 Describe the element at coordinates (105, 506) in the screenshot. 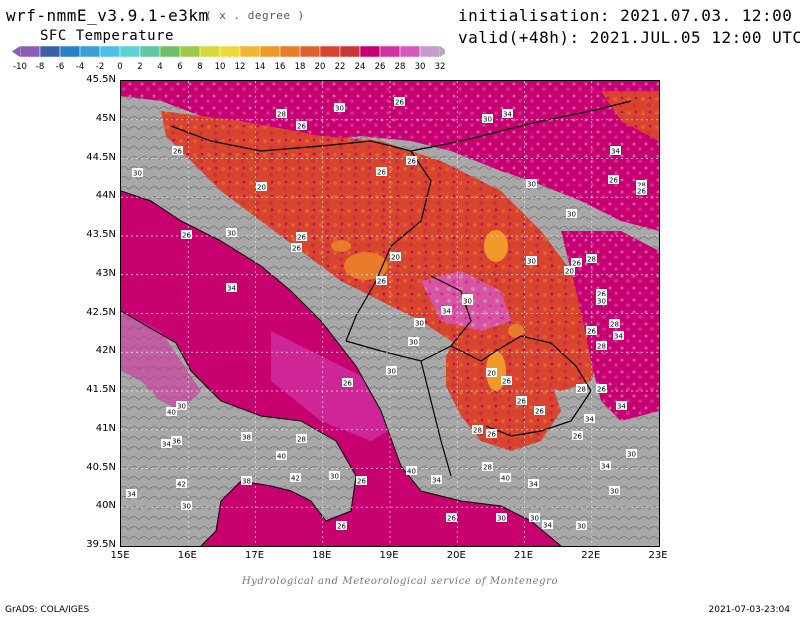

I see `latitude-label: 40N` at that location.